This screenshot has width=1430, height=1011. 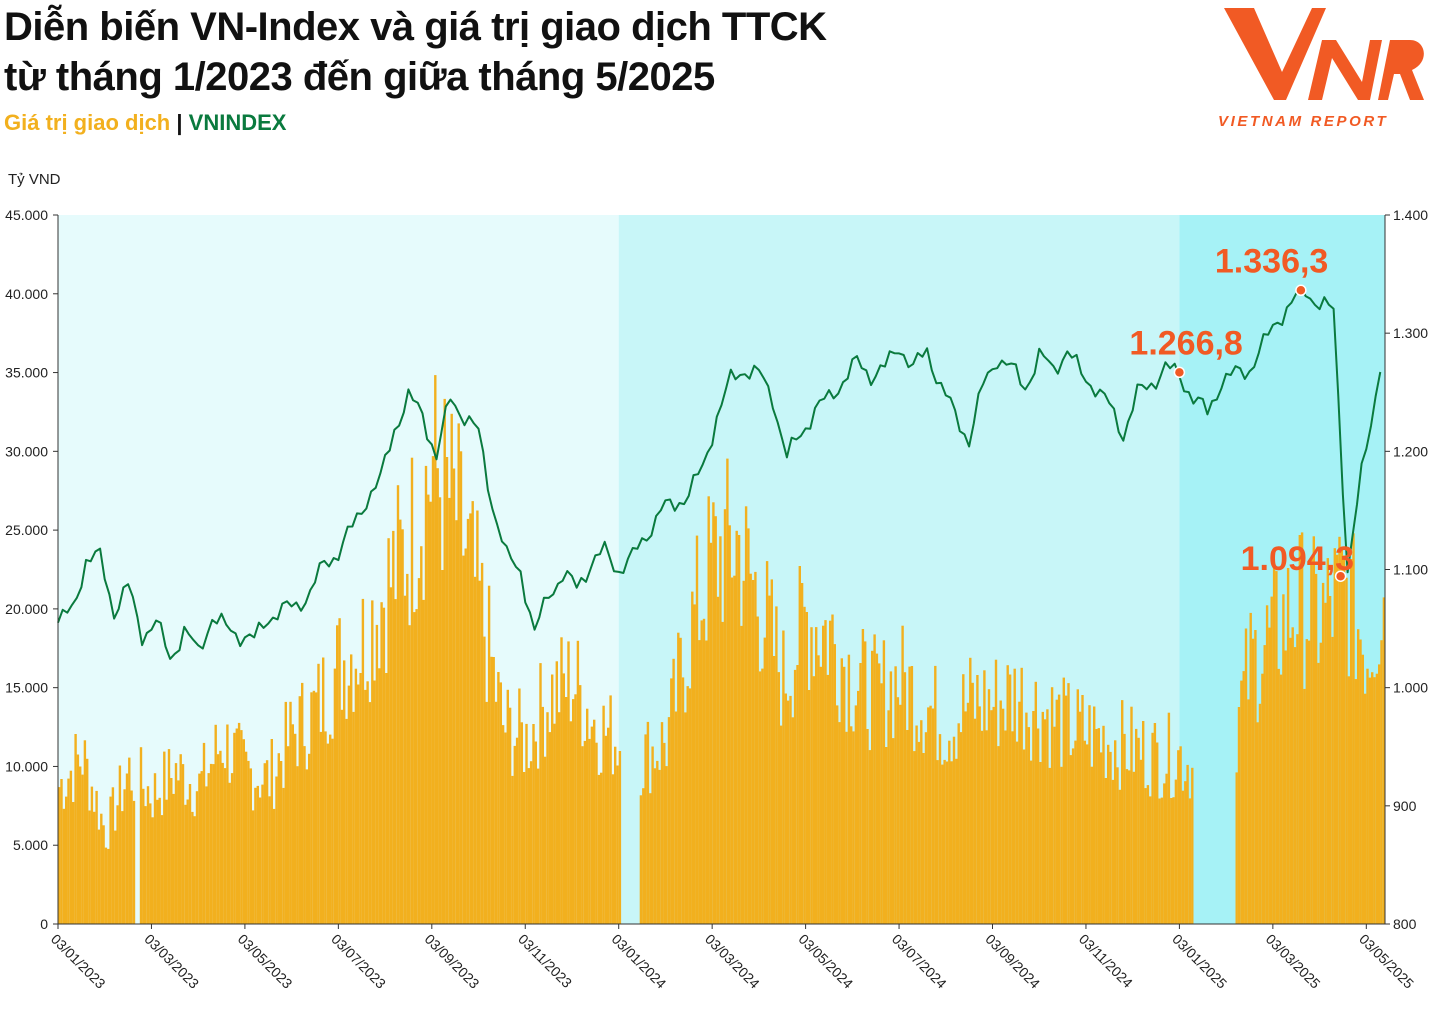 What do you see at coordinates (26, 766) in the screenshot?
I see `y-left-tick-label: 10.000` at bounding box center [26, 766].